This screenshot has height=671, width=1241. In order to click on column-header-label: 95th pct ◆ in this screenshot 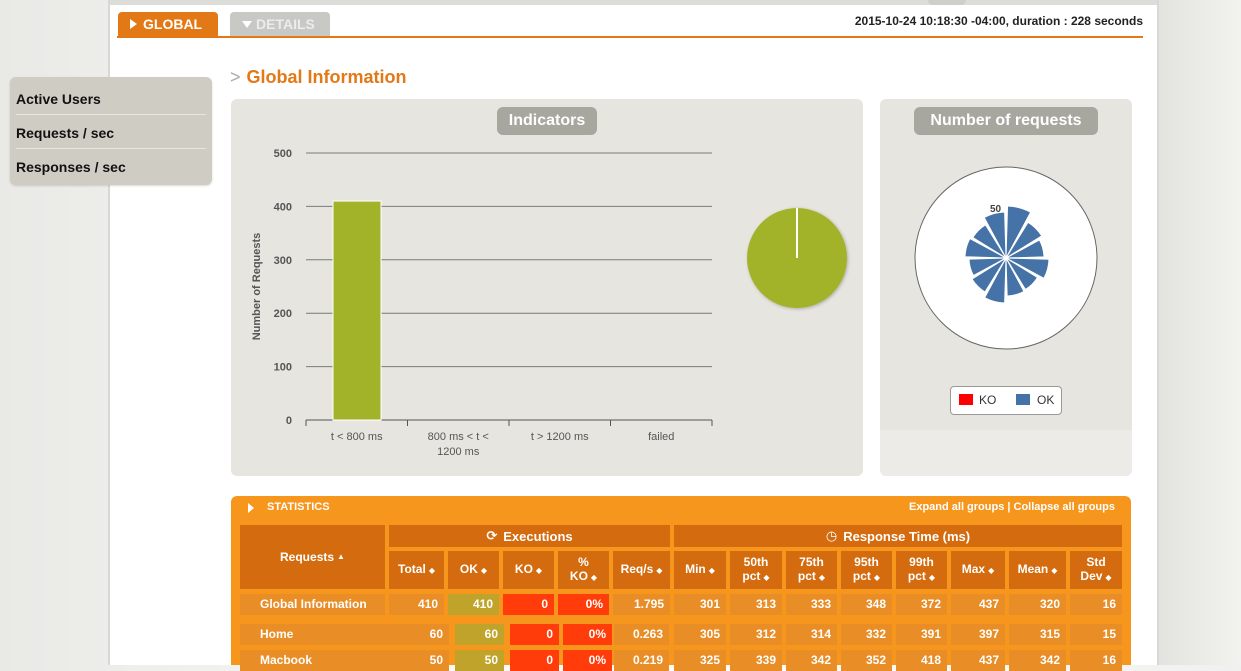, I will do `click(866, 570)`.